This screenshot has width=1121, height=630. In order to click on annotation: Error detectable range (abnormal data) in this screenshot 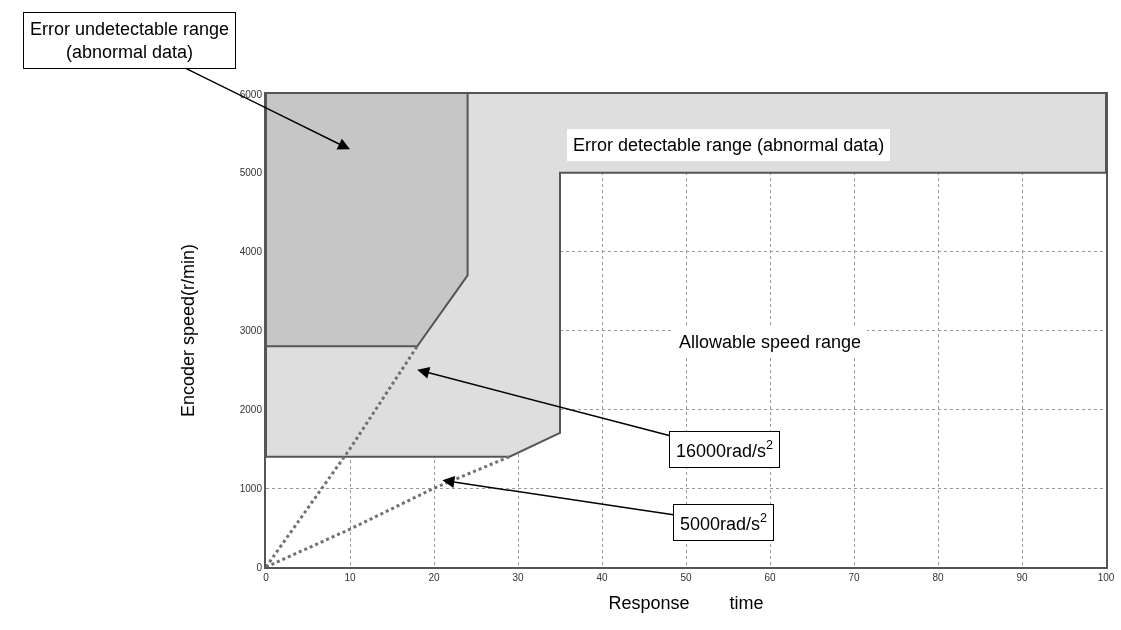, I will do `click(729, 145)`.